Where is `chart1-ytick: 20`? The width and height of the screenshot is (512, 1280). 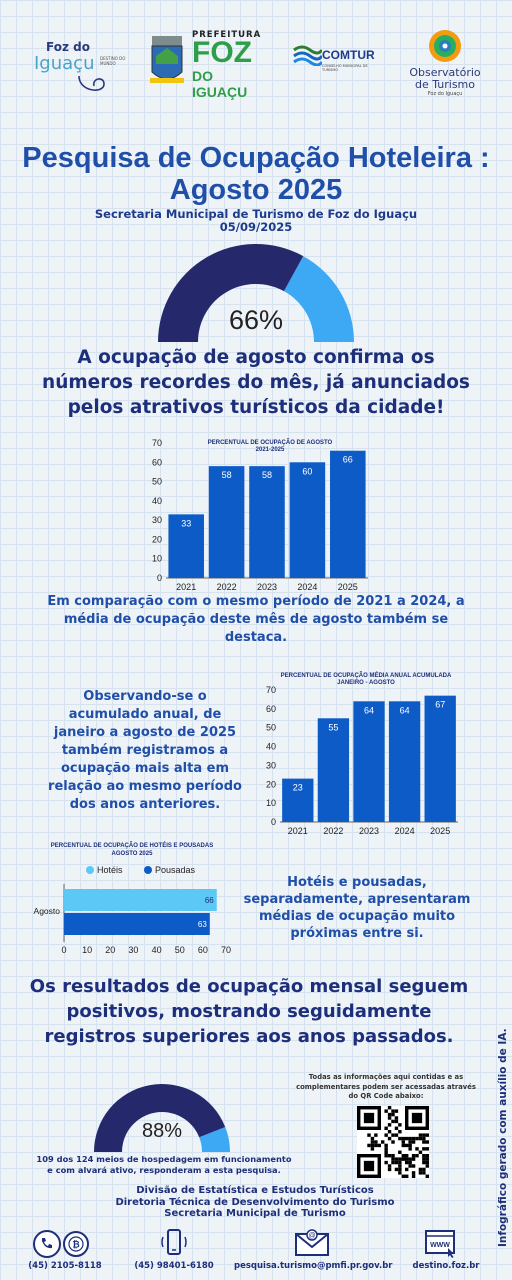
chart1-ytick: 20 is located at coordinates (157, 539).